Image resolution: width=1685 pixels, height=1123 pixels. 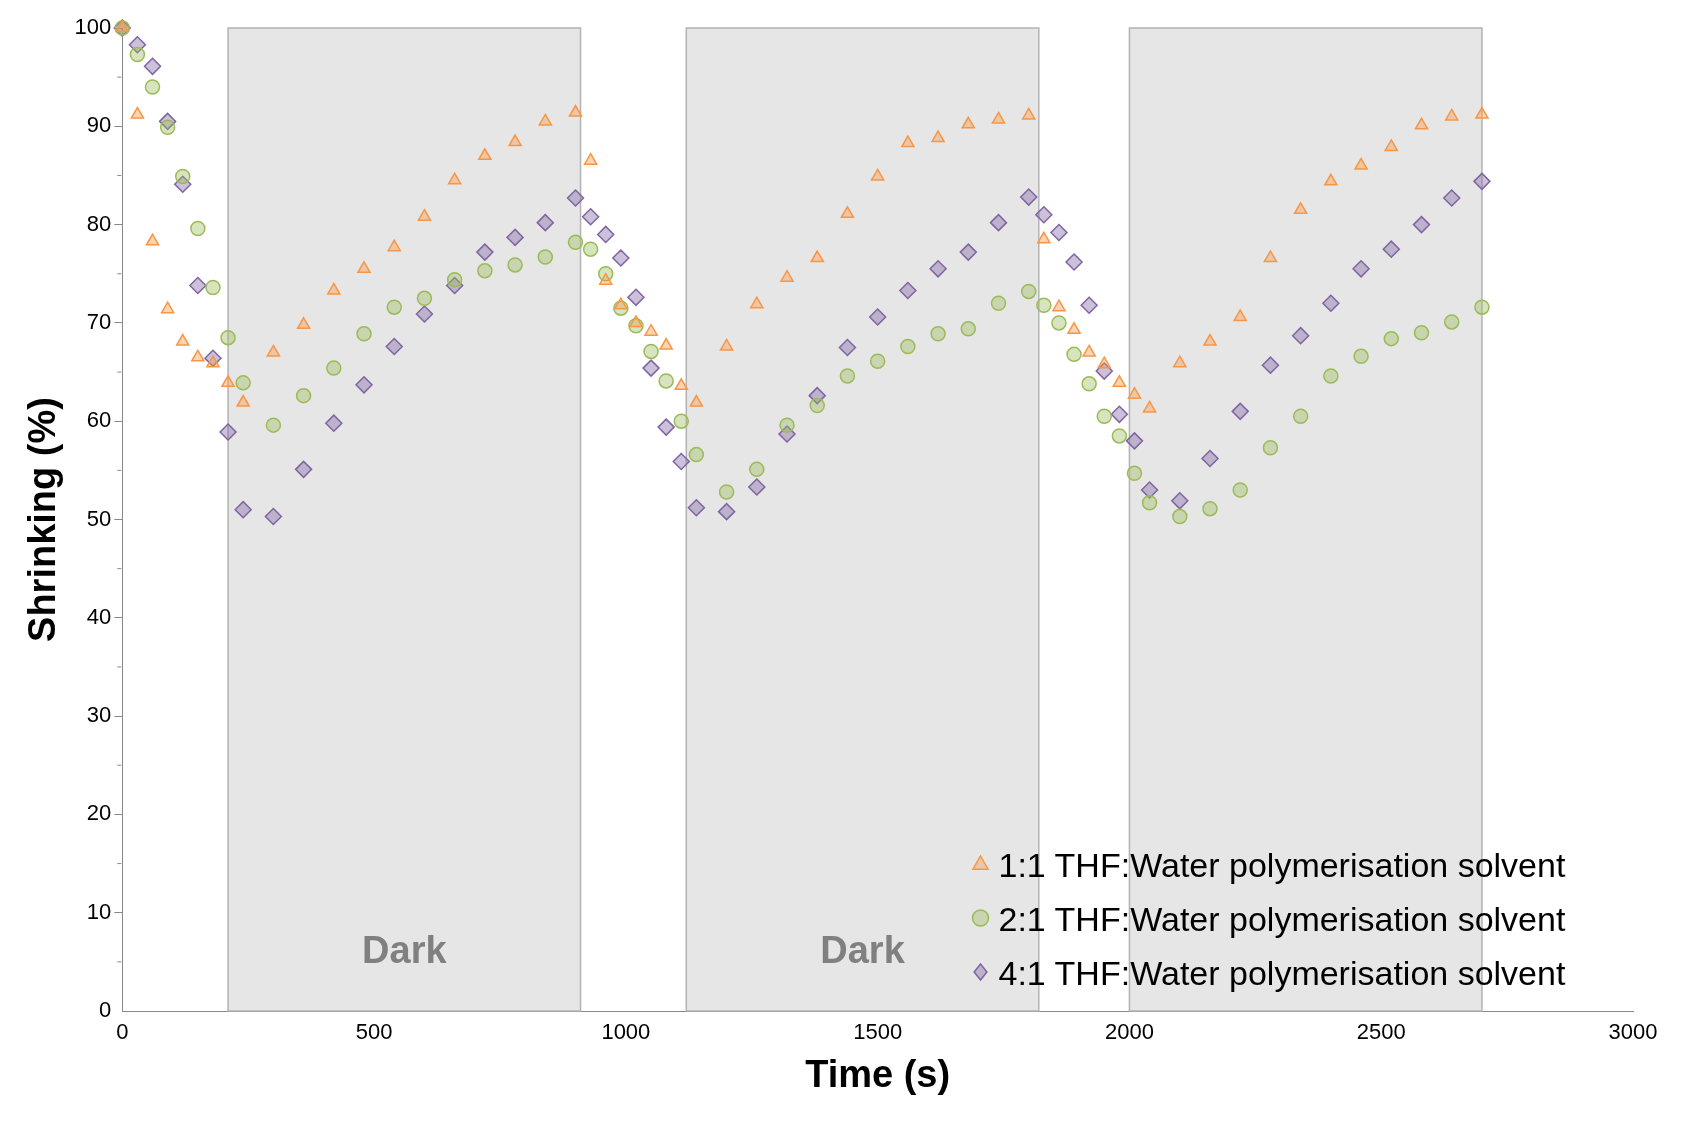 I want to click on x-tick-label: 0, so click(x=122, y=1032).